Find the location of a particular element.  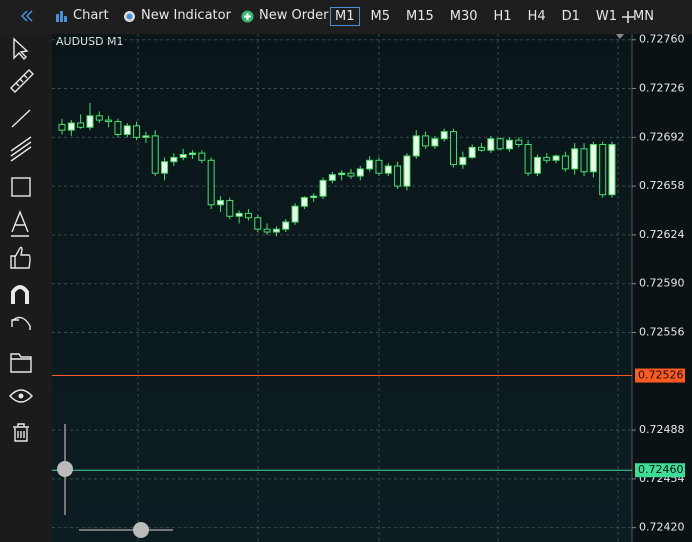

line-tool is located at coordinates (21, 118).